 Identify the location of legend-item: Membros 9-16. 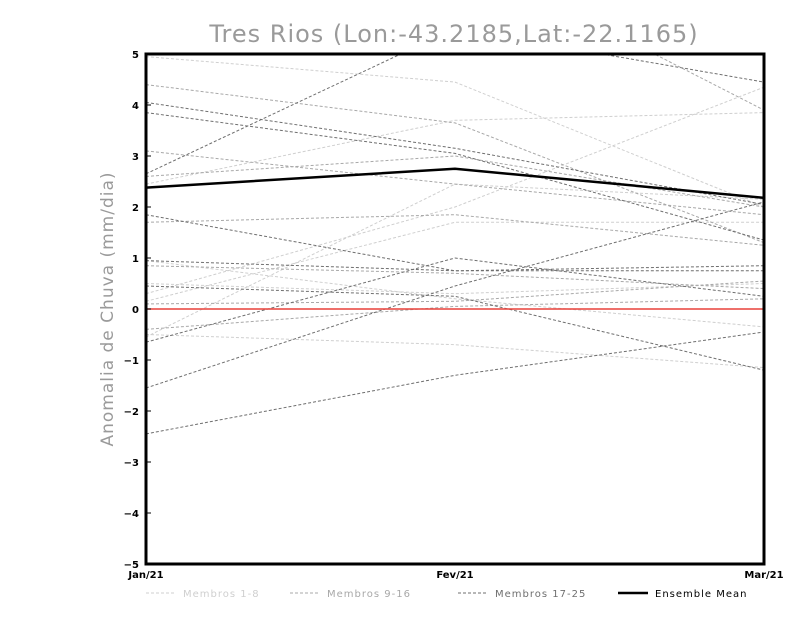
(350, 594).